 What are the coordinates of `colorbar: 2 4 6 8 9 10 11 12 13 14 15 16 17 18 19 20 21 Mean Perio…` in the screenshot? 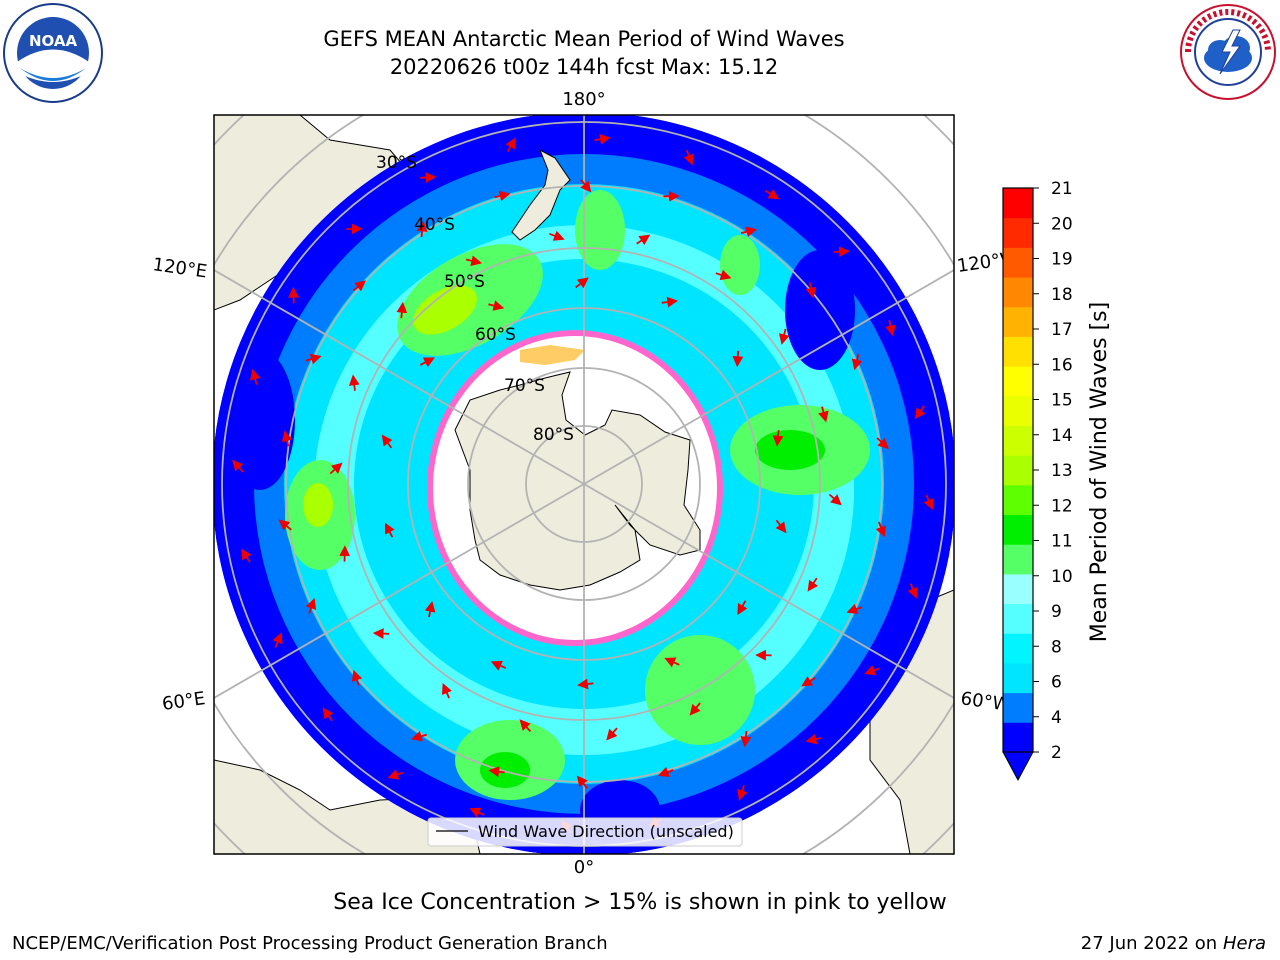 It's located at (1057, 480).